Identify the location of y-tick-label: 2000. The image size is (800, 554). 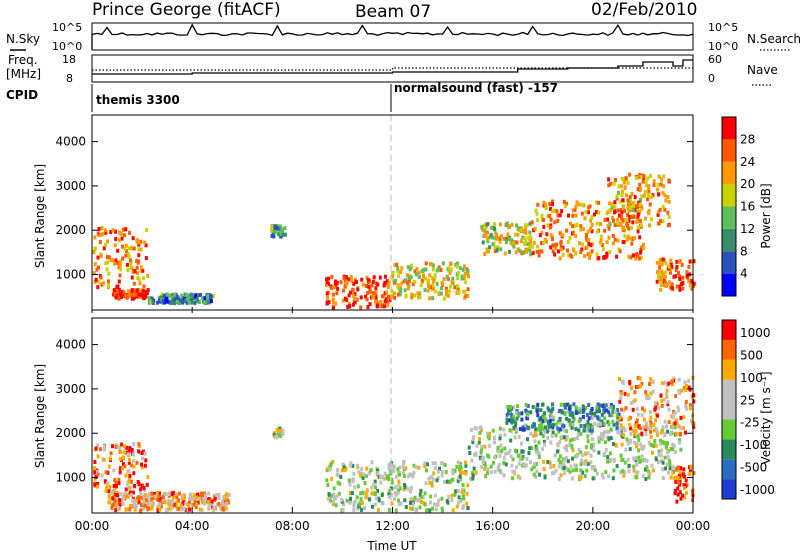
(70, 230).